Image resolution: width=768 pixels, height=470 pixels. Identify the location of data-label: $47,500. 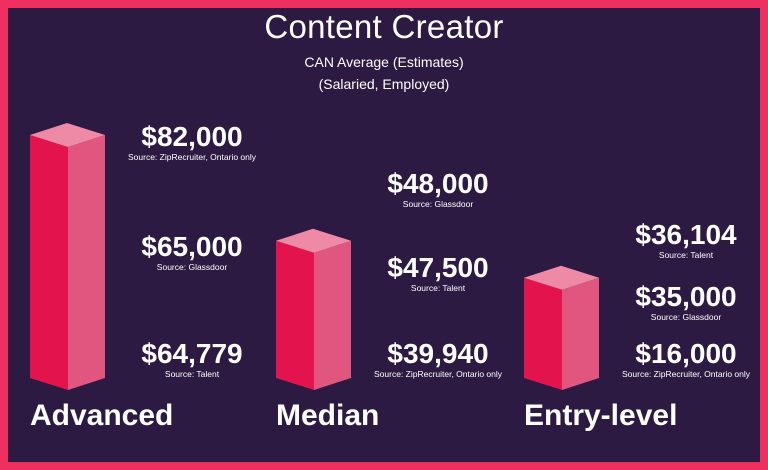
(437, 267).